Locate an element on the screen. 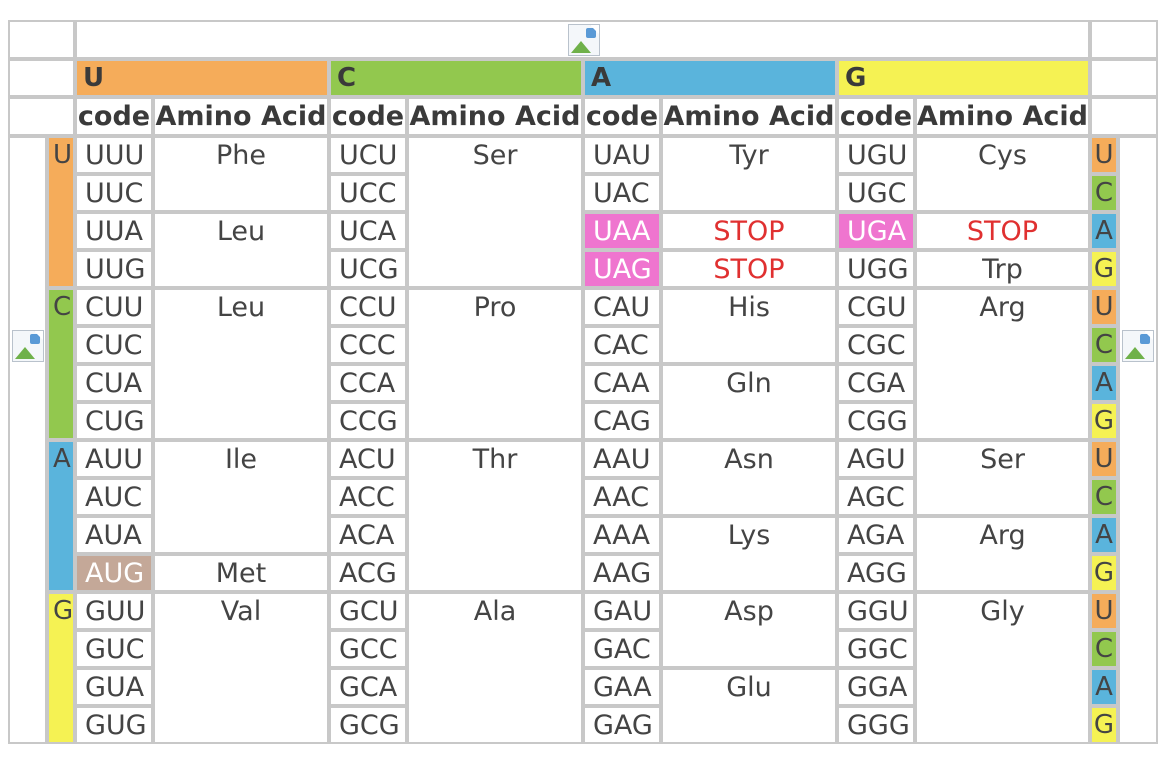  codon-cell-text: AAU is located at coordinates (622, 459).